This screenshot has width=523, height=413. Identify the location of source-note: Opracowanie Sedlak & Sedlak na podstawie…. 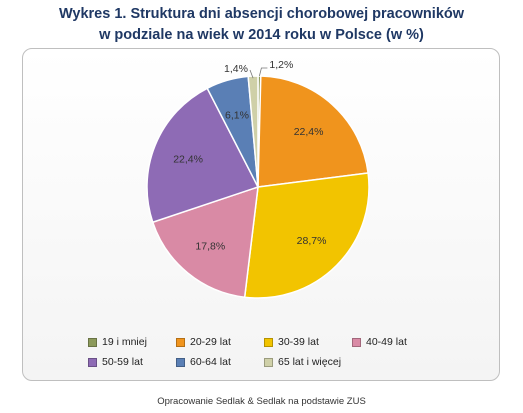
(261, 401).